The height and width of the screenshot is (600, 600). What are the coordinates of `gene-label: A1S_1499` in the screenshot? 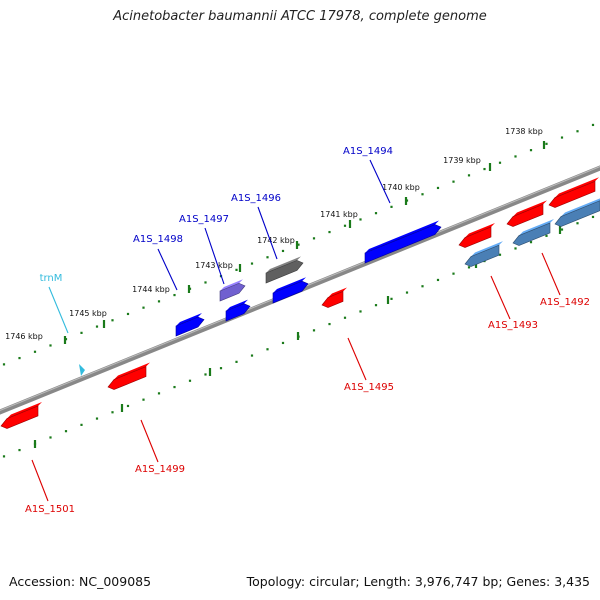 It's located at (160, 469).